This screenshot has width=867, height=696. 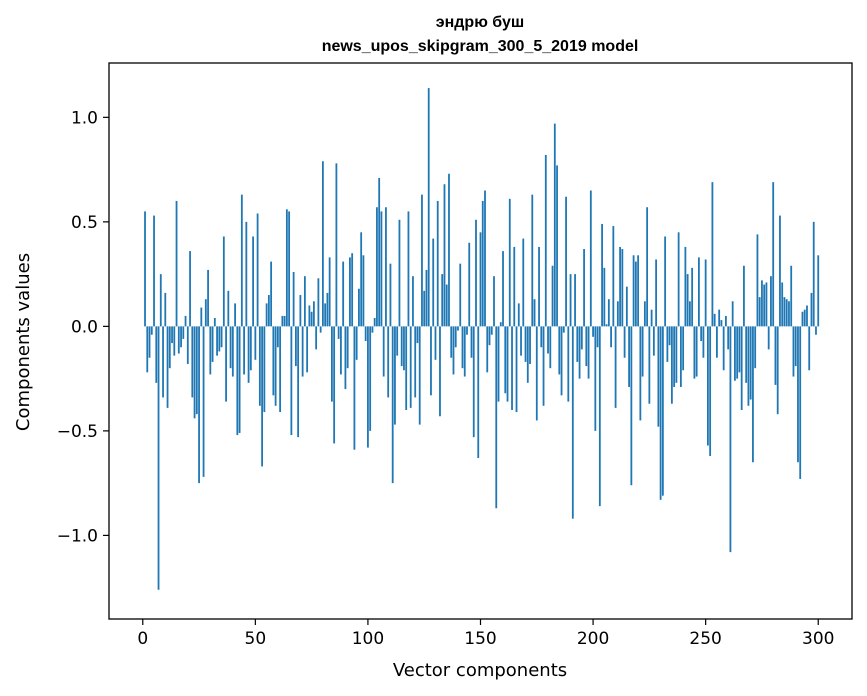 What do you see at coordinates (705, 639) in the screenshot?
I see `x-tick-label: 250` at bounding box center [705, 639].